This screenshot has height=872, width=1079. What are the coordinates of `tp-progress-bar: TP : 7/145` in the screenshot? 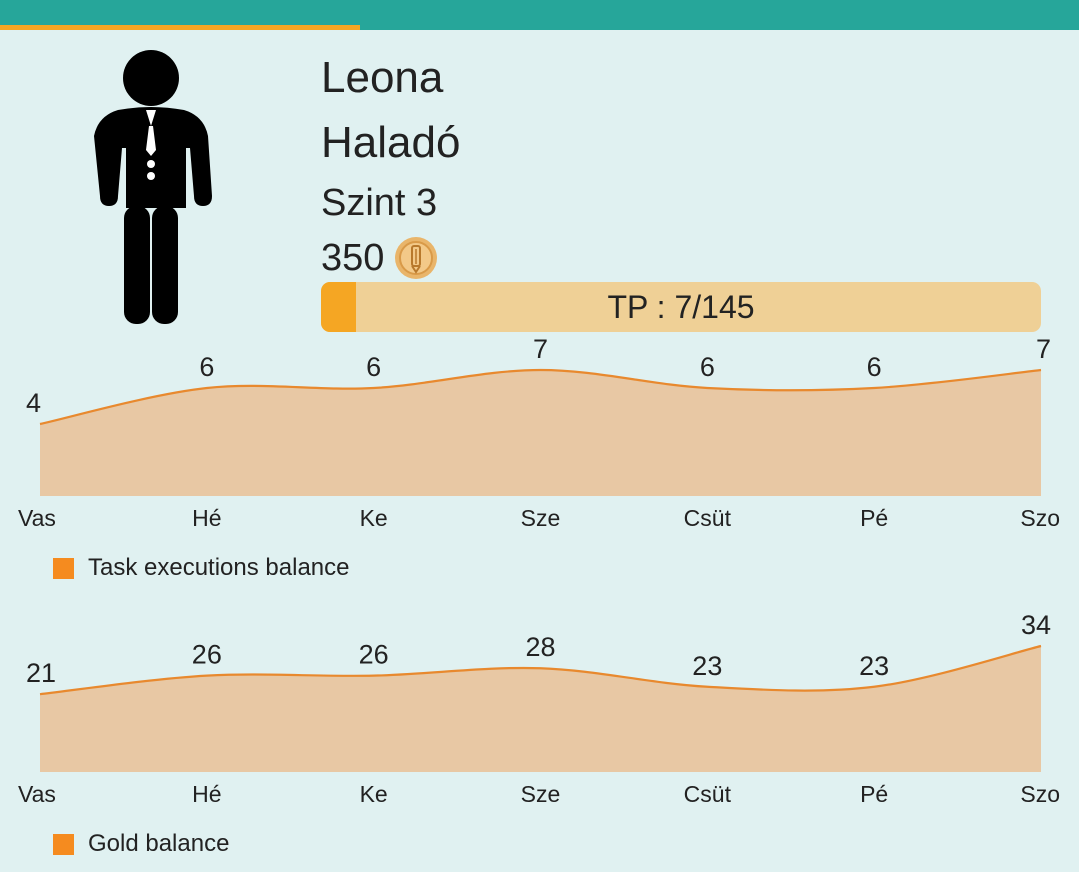 It's located at (681, 307).